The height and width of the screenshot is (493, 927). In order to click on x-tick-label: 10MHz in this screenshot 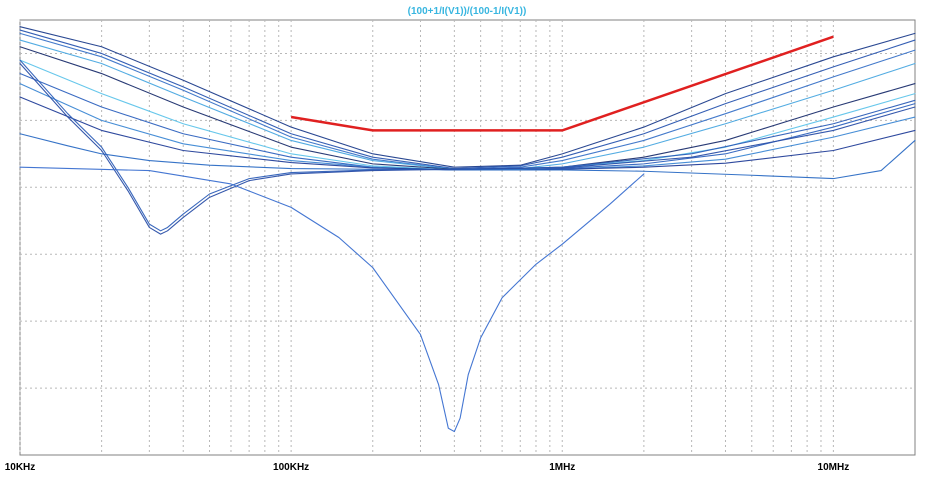, I will do `click(834, 467)`.